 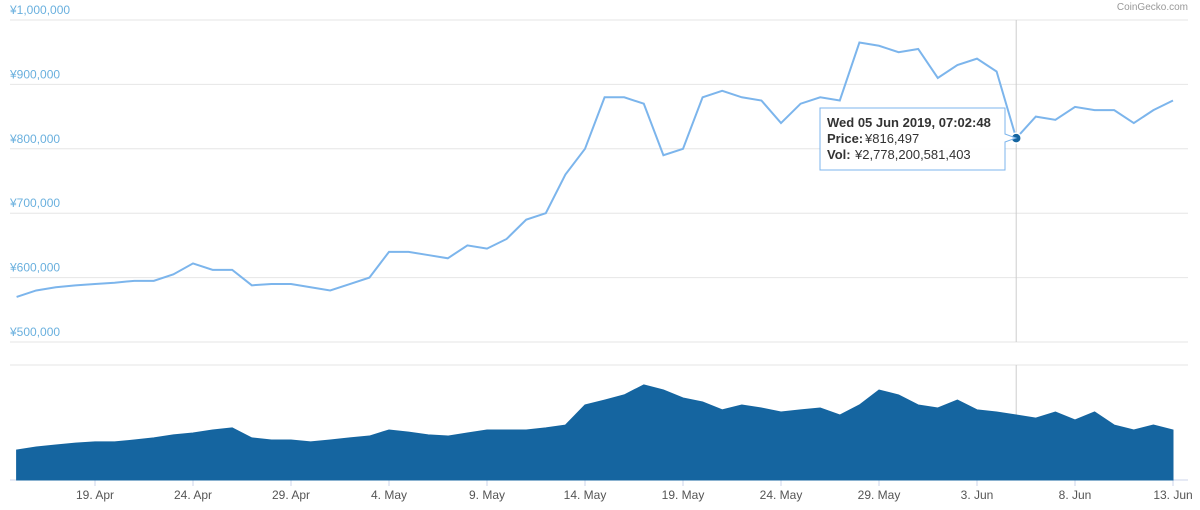 What do you see at coordinates (34, 139) in the screenshot?
I see `y-tick-label: ¥800,000` at bounding box center [34, 139].